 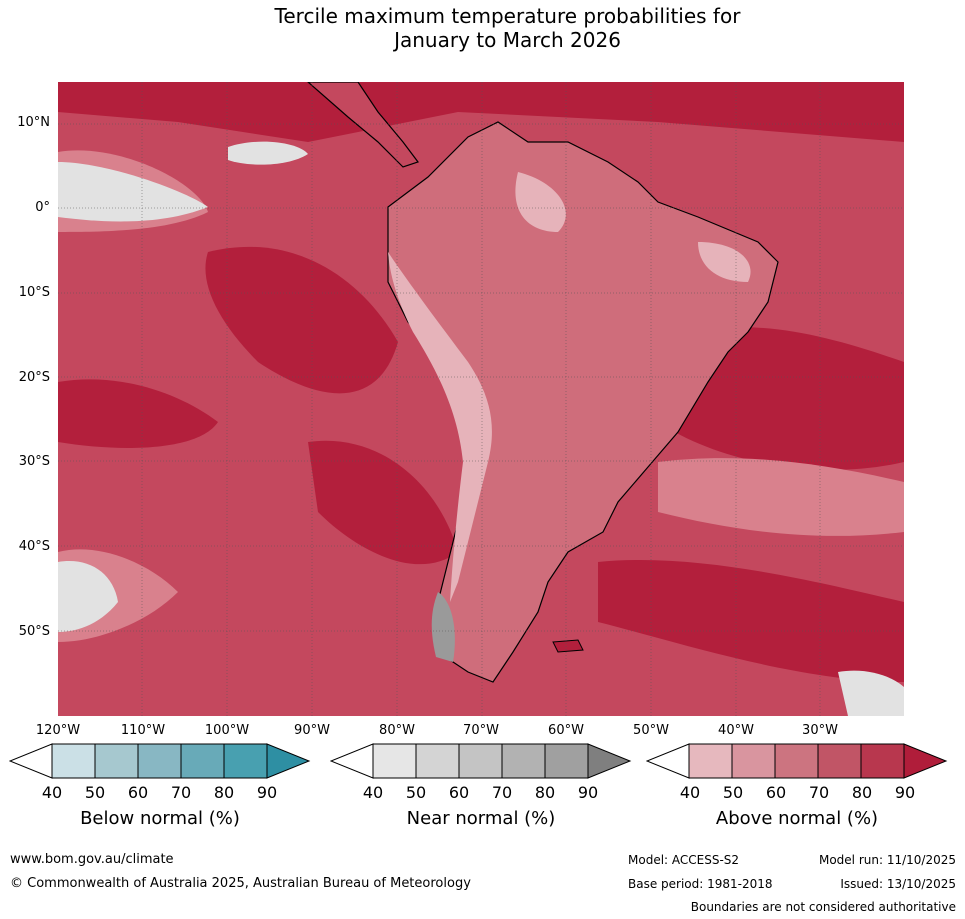 What do you see at coordinates (58, 730) in the screenshot?
I see `lon-label: 120°W` at bounding box center [58, 730].